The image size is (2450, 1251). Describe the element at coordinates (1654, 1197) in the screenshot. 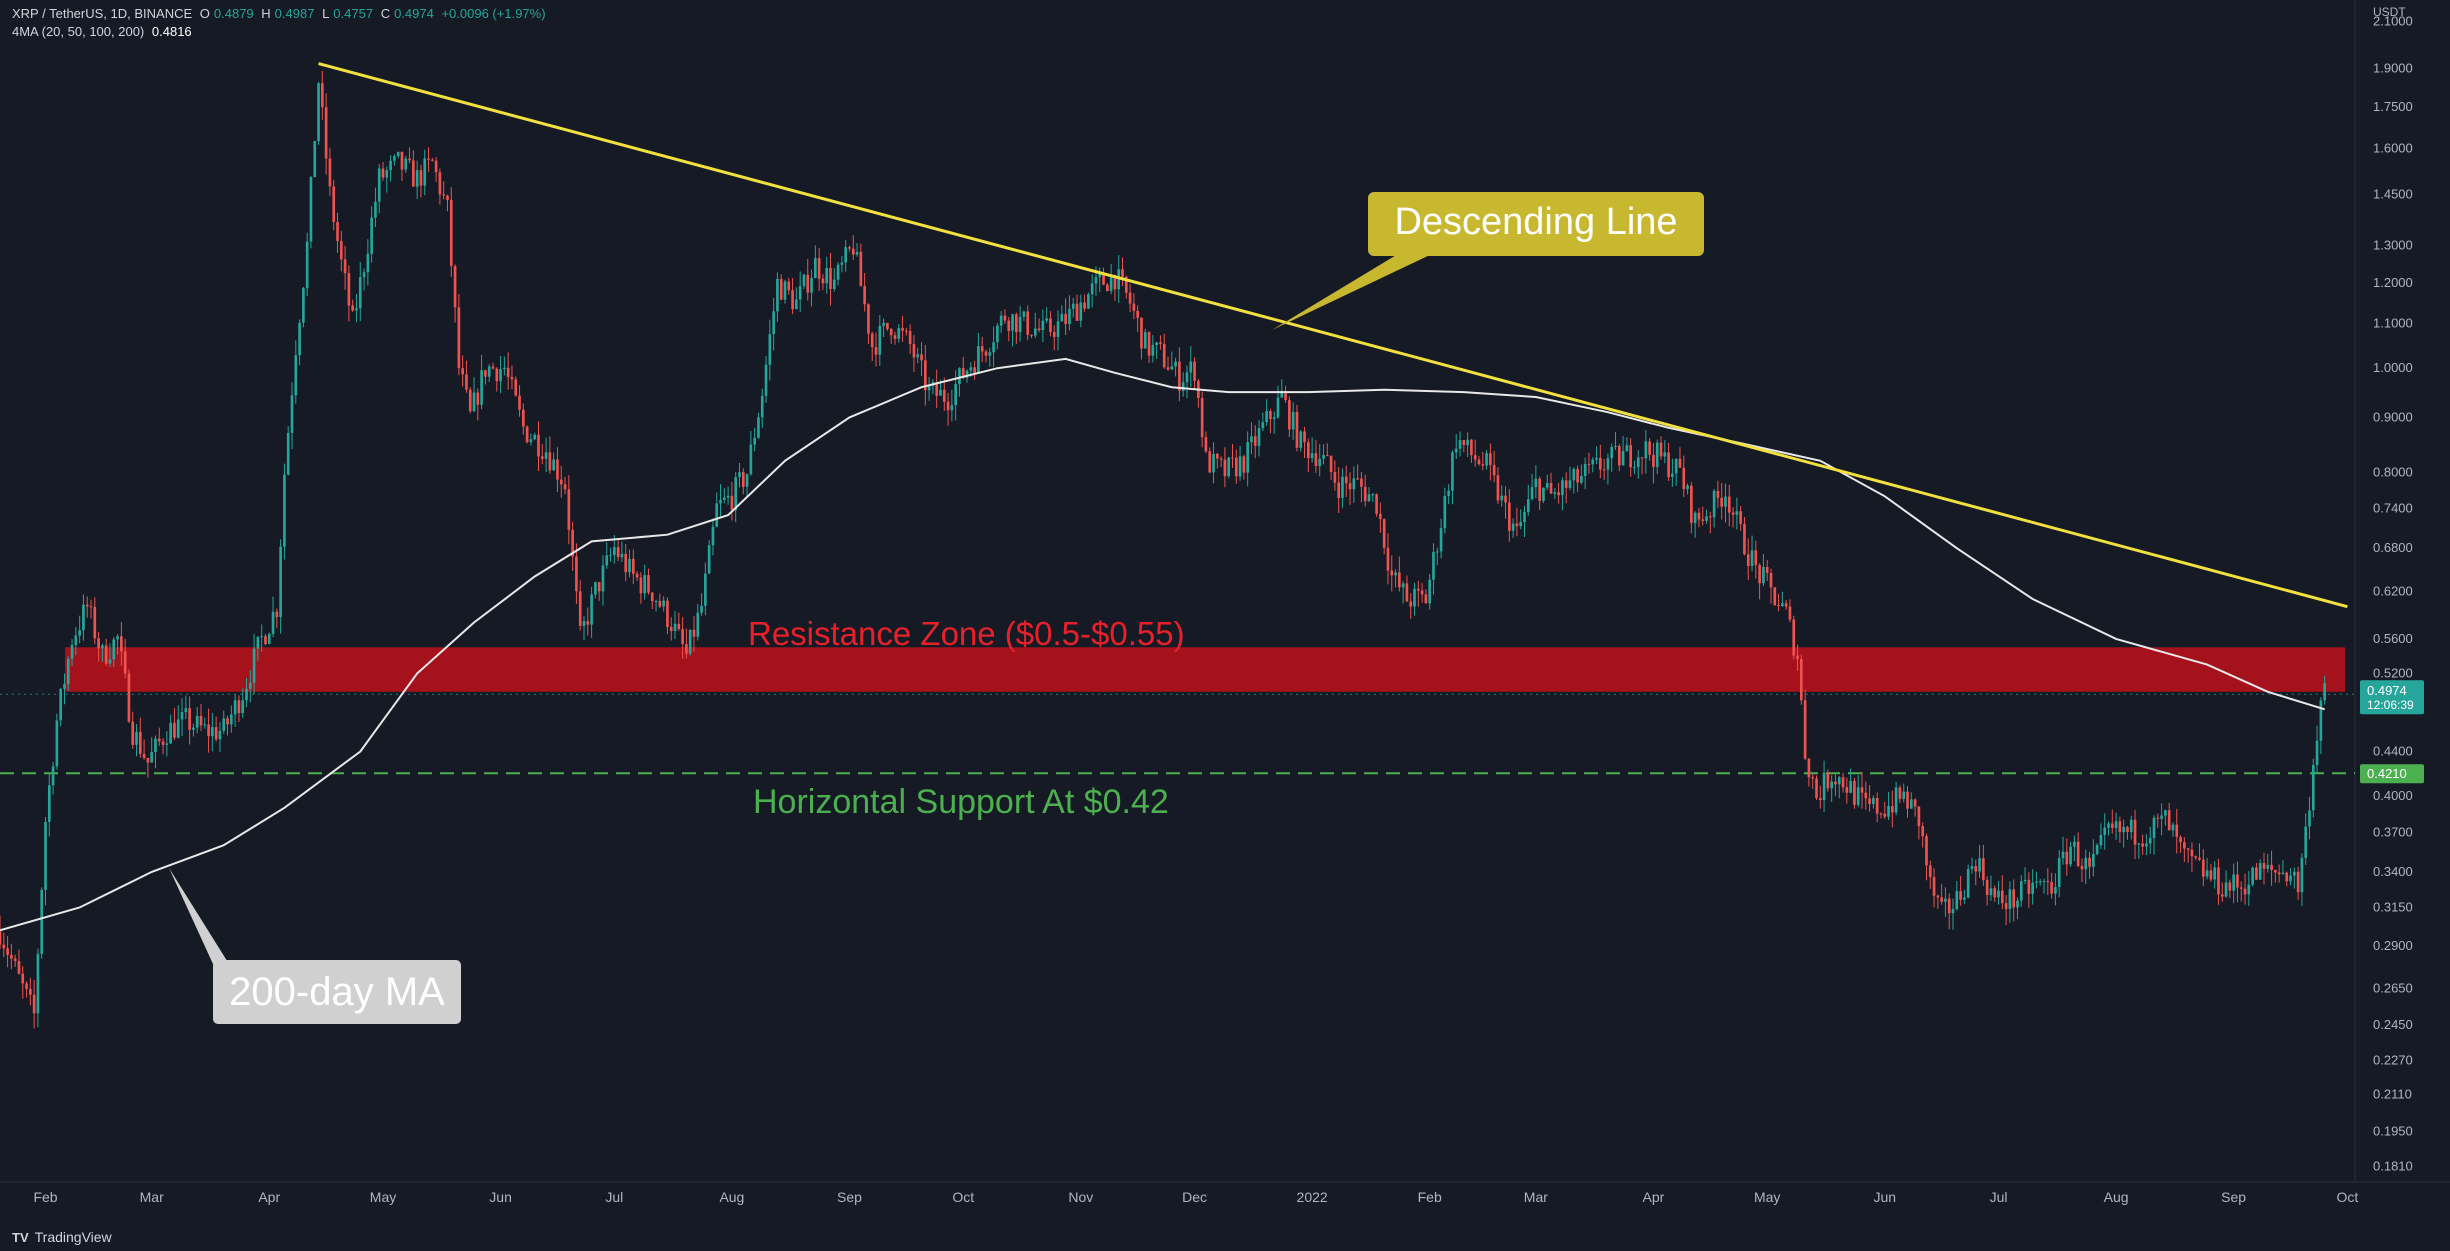

I see `time-tick-label: Apr` at that location.